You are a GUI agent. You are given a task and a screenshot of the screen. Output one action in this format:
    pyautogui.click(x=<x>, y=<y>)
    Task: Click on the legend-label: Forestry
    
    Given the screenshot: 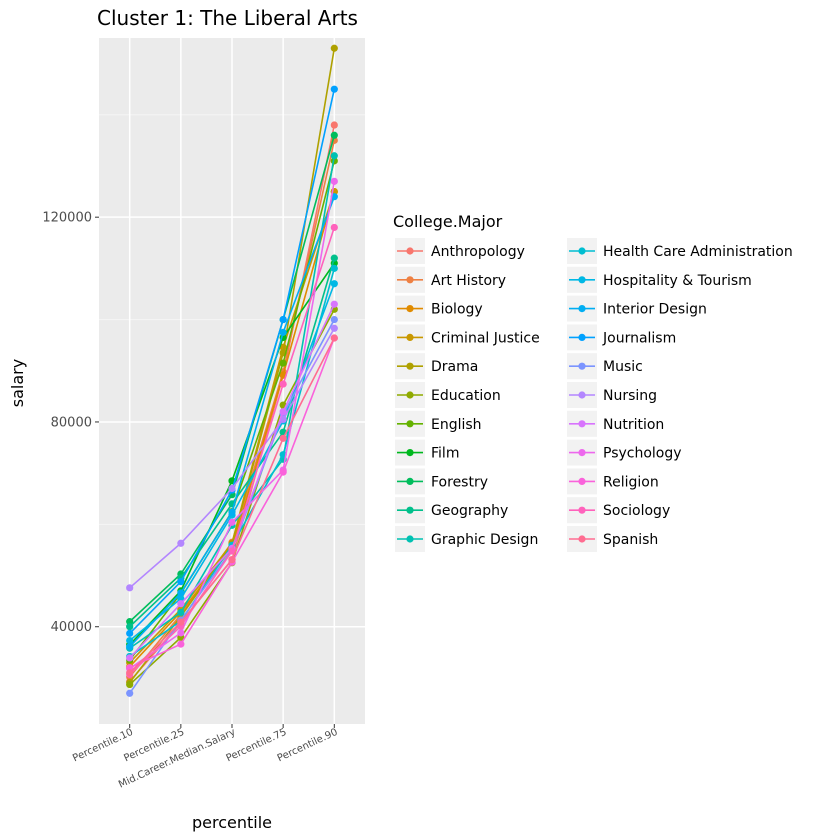 What is the action you would take?
    pyautogui.click(x=459, y=482)
    